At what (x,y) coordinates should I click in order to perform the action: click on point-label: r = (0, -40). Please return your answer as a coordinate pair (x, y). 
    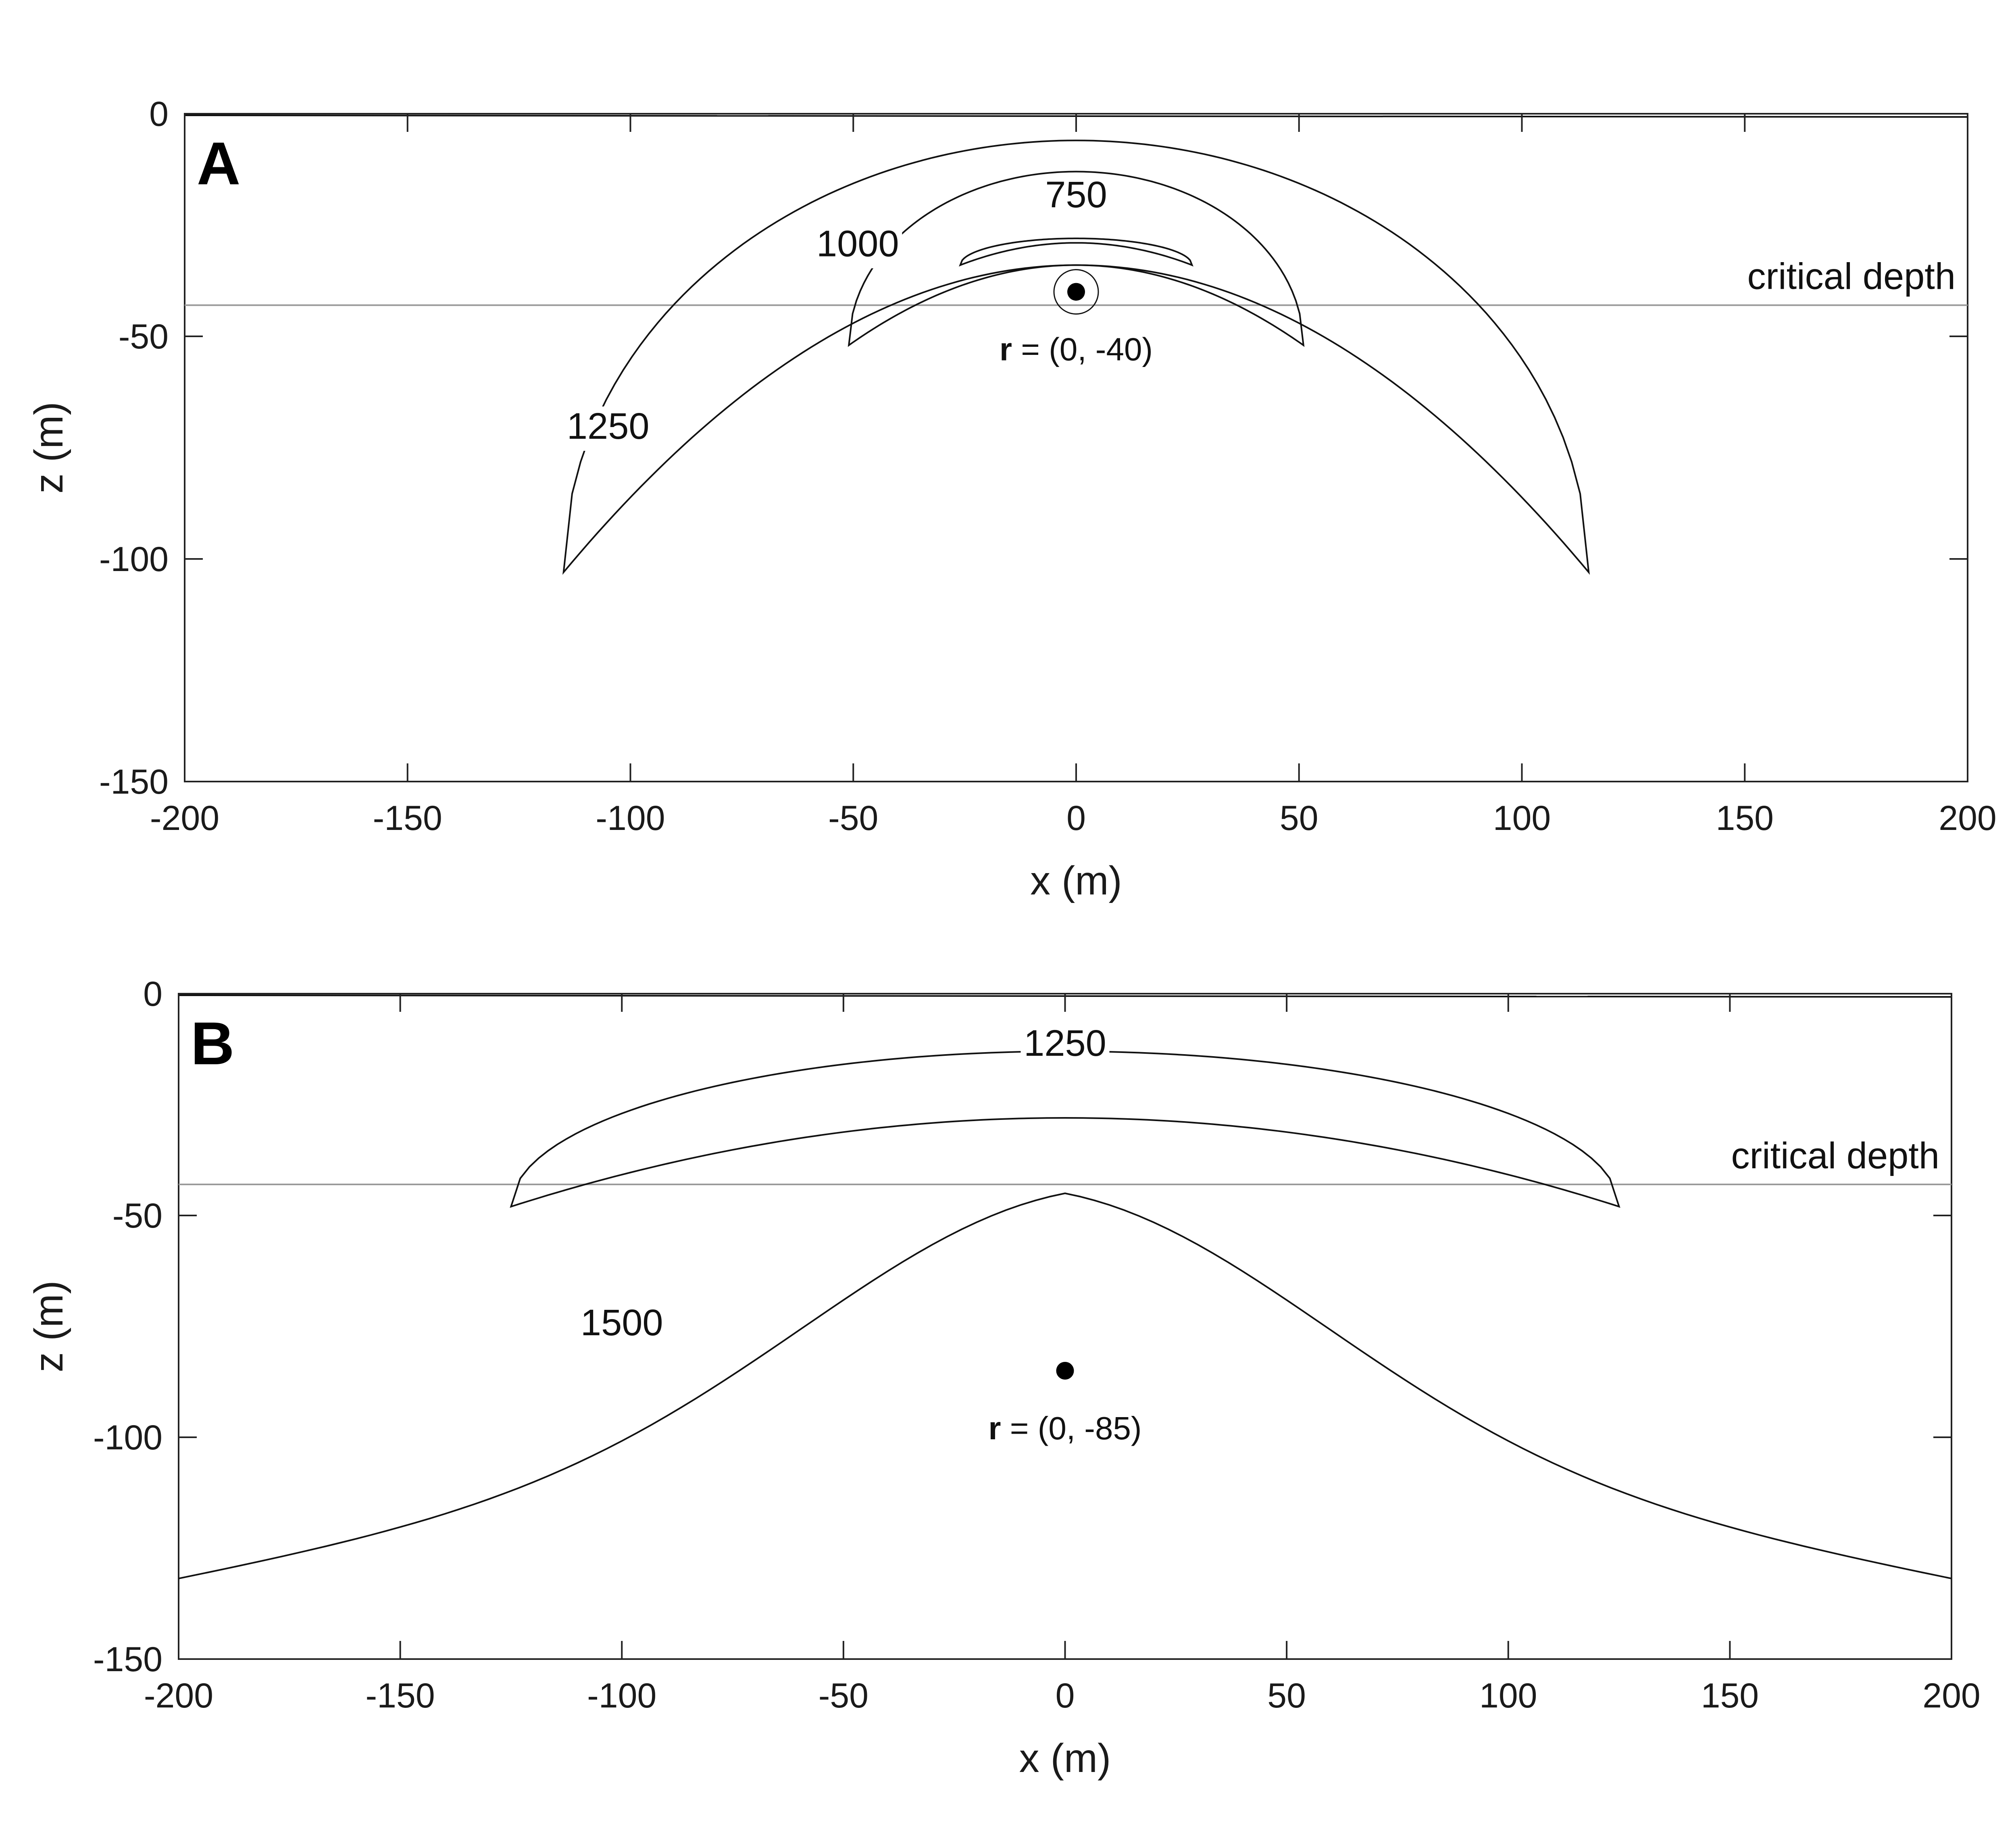
    Looking at the image, I should click on (1076, 349).